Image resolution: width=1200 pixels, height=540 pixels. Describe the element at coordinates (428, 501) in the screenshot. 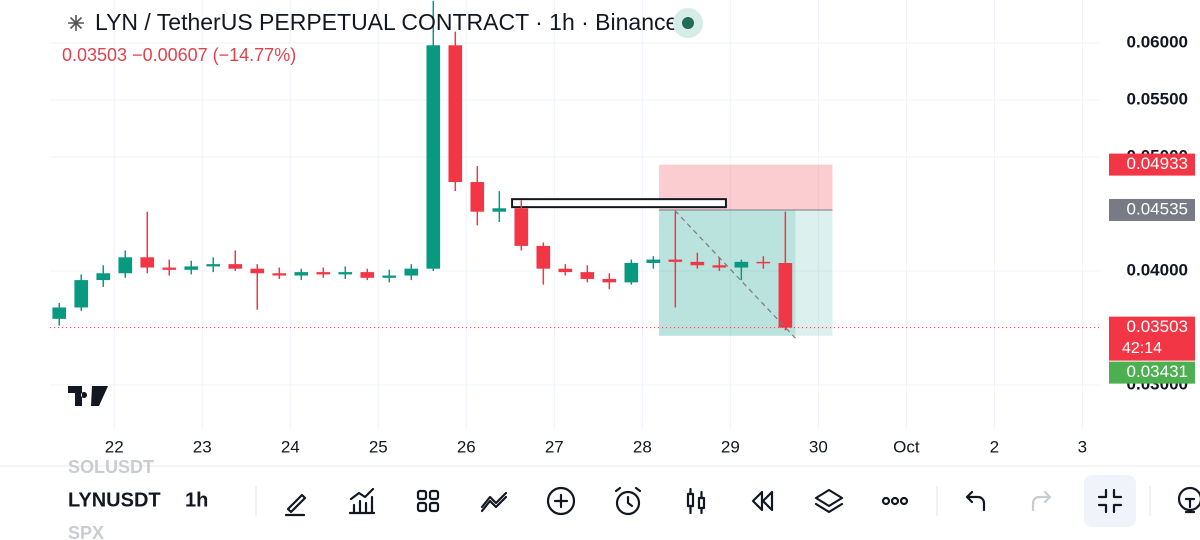

I see `layouts` at that location.